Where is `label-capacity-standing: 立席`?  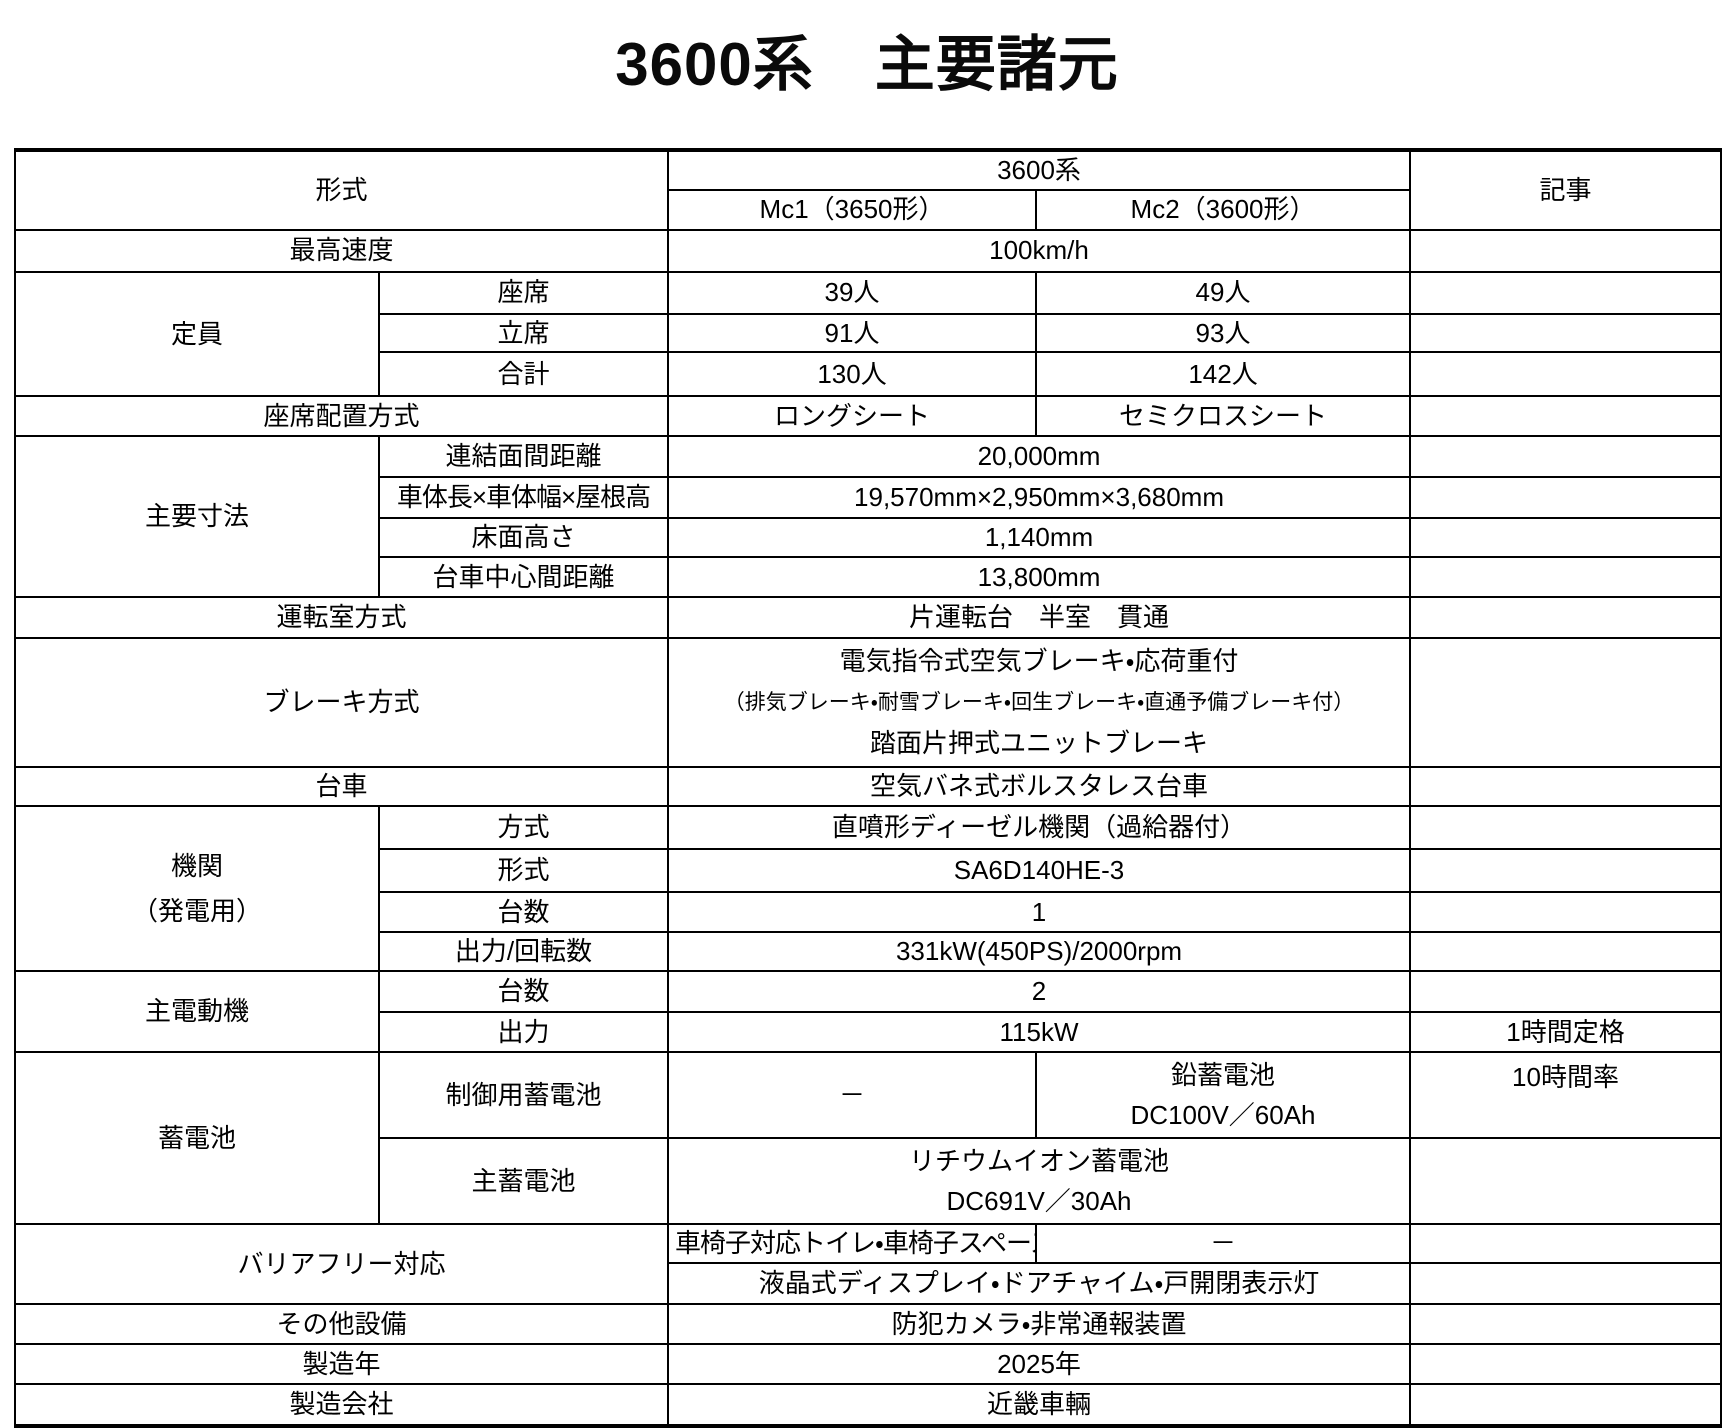
label-capacity-standing: 立席 is located at coordinates (523, 332).